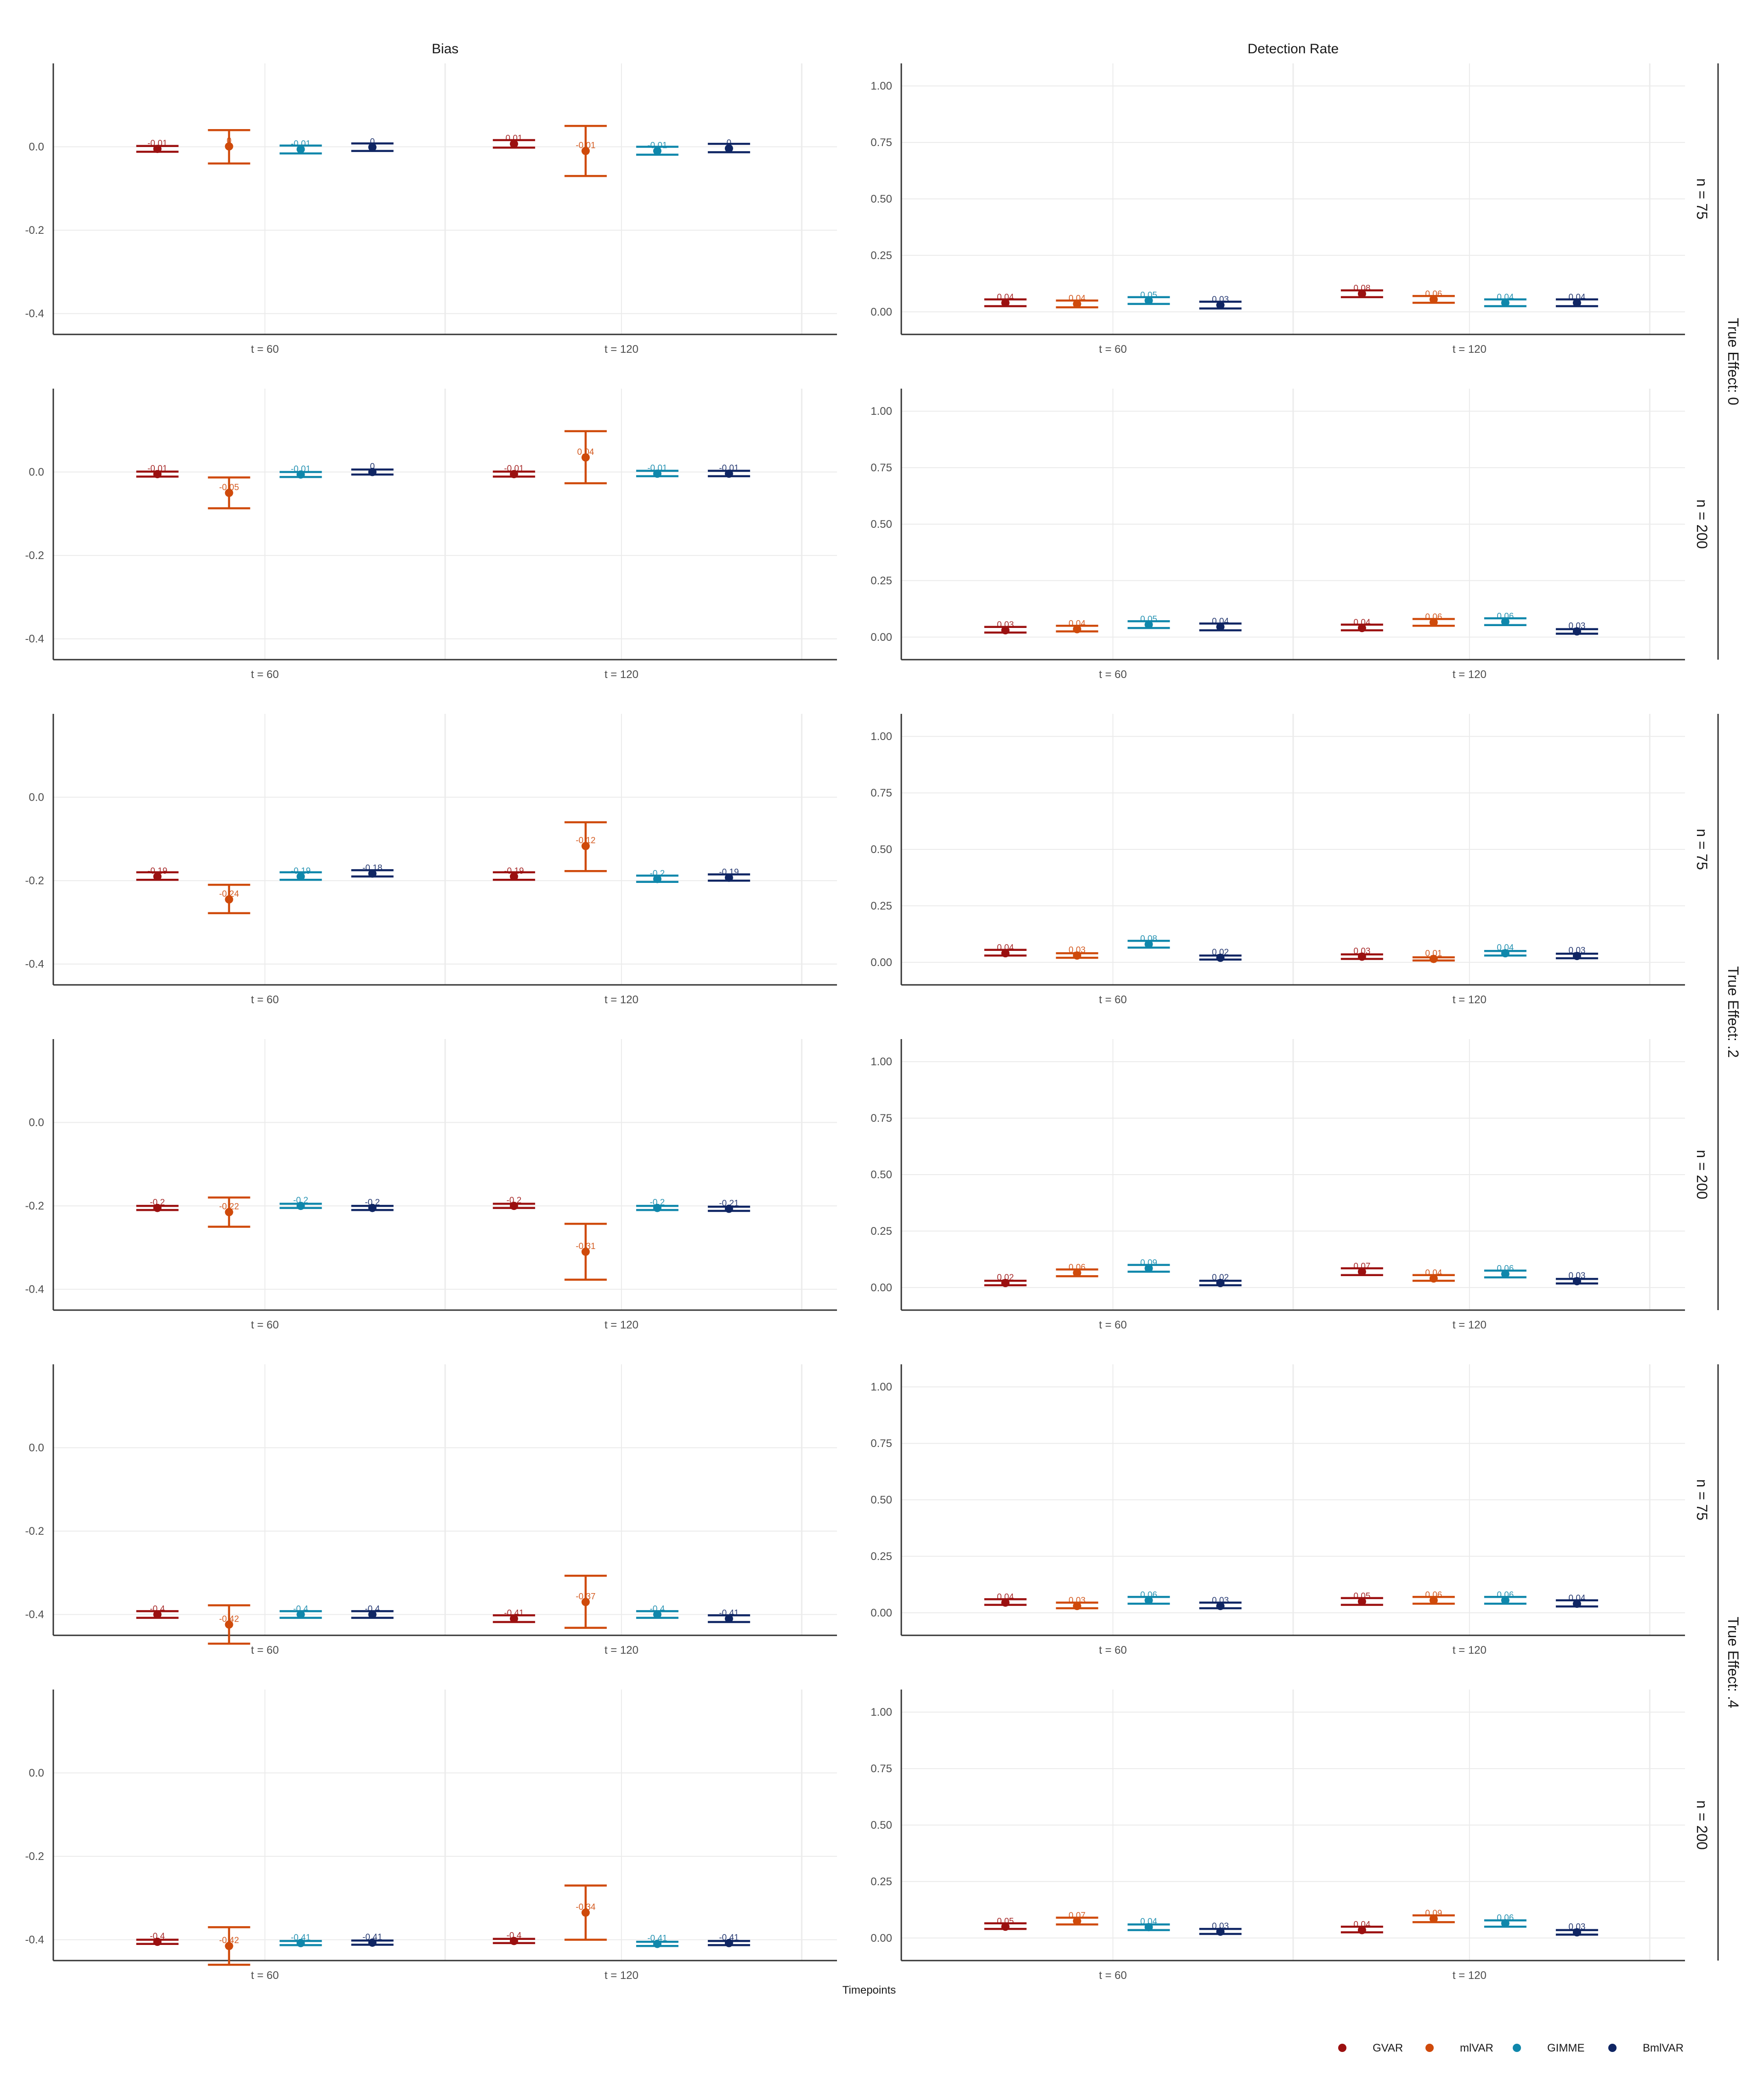 Image resolution: width=1764 pixels, height=2097 pixels. Describe the element at coordinates (882, 412) in the screenshot. I see `y-tick-label: 1.00` at that location.